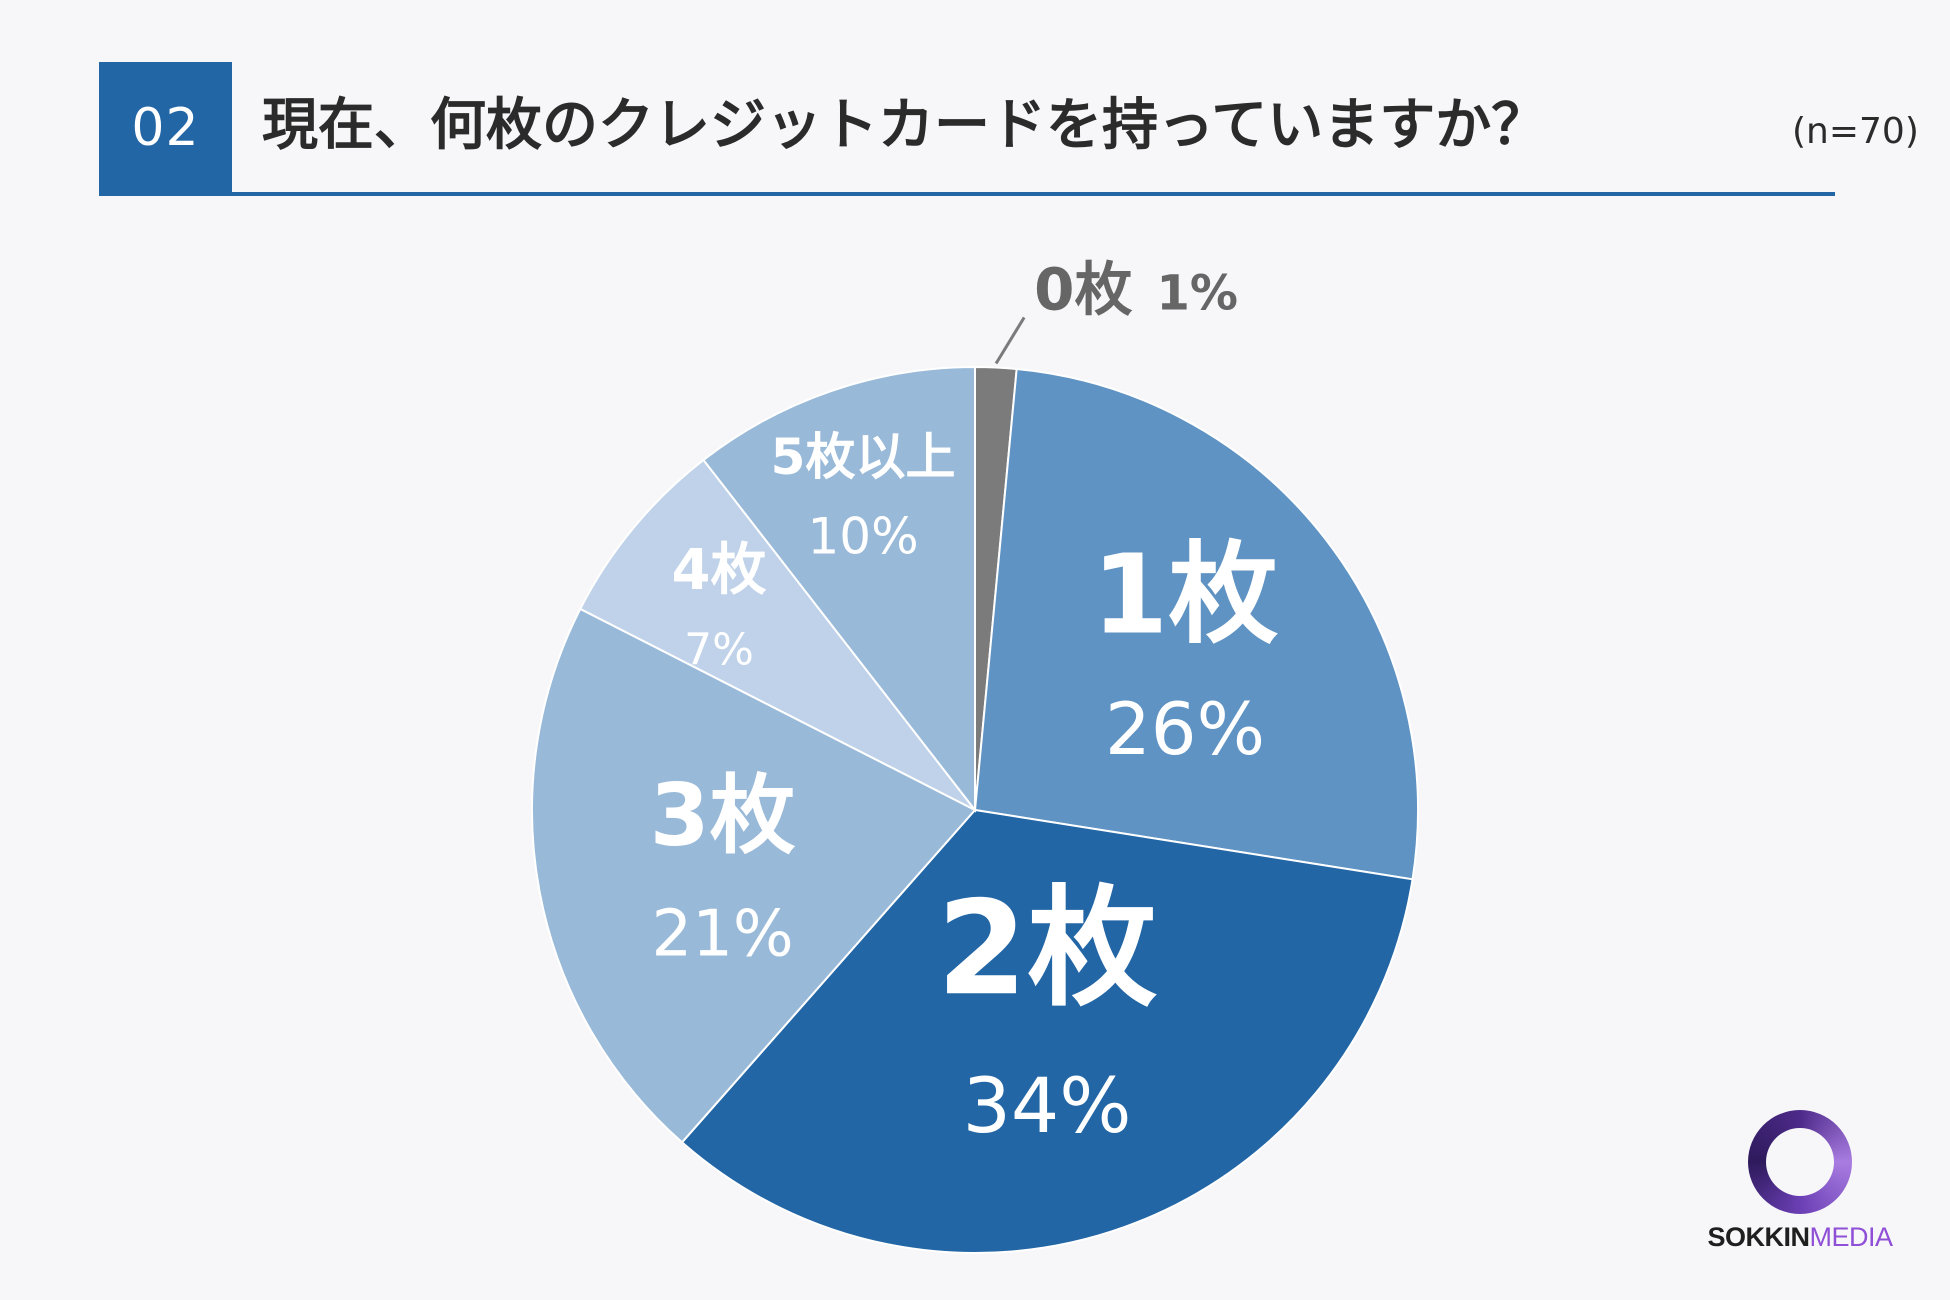  I want to click on question-number-badge: 02, so click(165, 128).